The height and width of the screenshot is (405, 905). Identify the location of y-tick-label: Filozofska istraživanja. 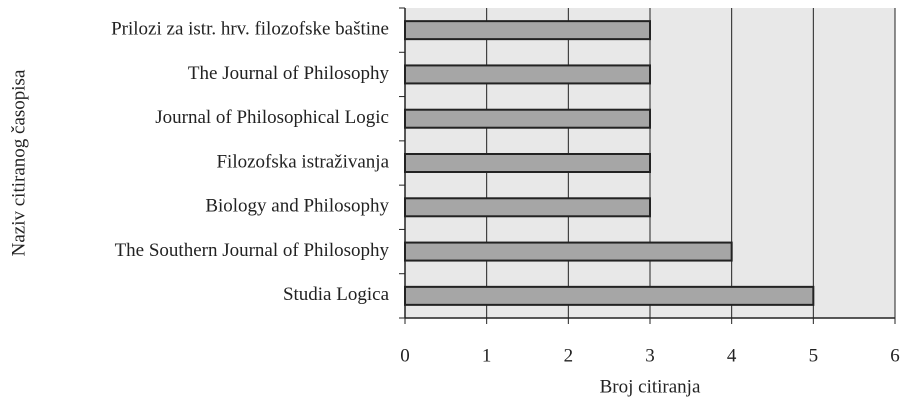
(302, 161).